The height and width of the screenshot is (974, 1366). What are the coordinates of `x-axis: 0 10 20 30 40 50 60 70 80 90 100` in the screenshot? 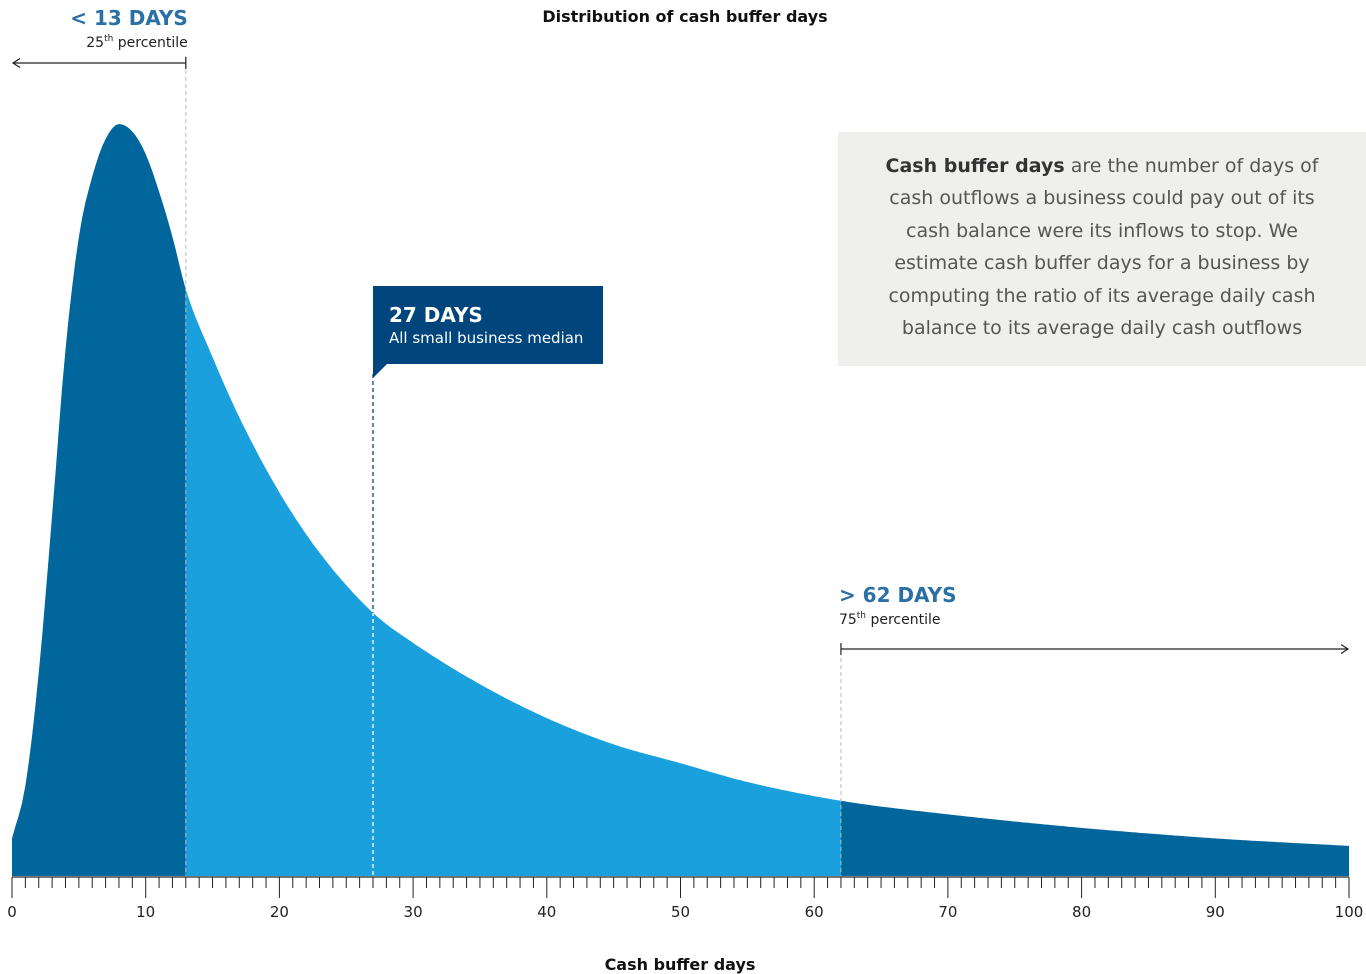 It's located at (685, 898).